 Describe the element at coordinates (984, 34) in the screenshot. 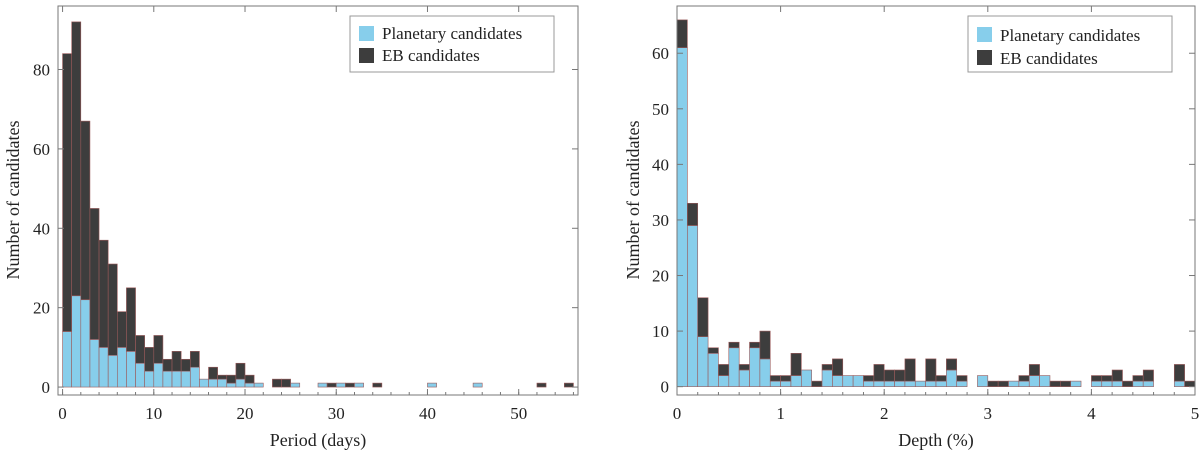

I see `depth-legend-planetary-swatch` at that location.